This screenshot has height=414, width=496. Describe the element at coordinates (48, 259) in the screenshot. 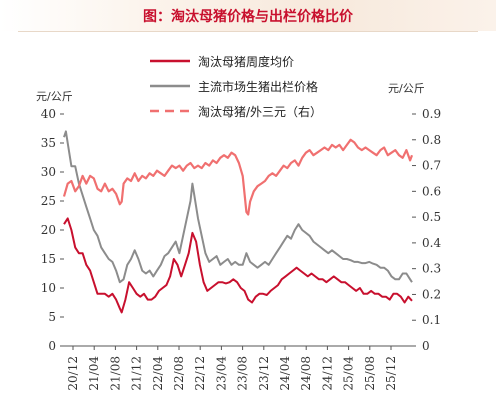

I see `left-y-tick-label: 15` at that location.